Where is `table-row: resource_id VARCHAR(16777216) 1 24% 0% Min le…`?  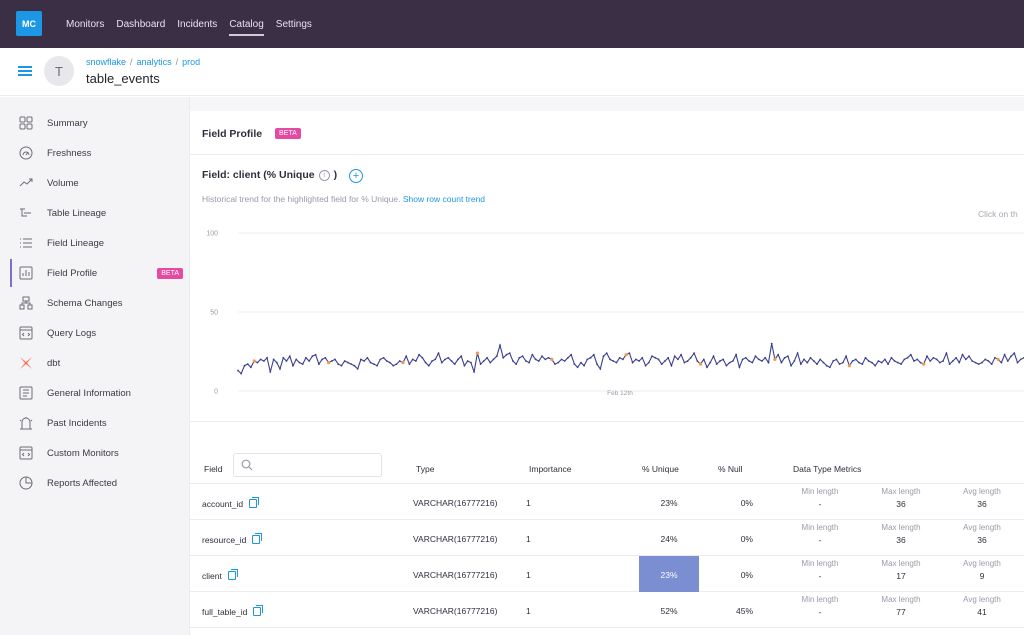 table-row: resource_id VARCHAR(16777216) 1 24% 0% Min le… is located at coordinates (607, 538).